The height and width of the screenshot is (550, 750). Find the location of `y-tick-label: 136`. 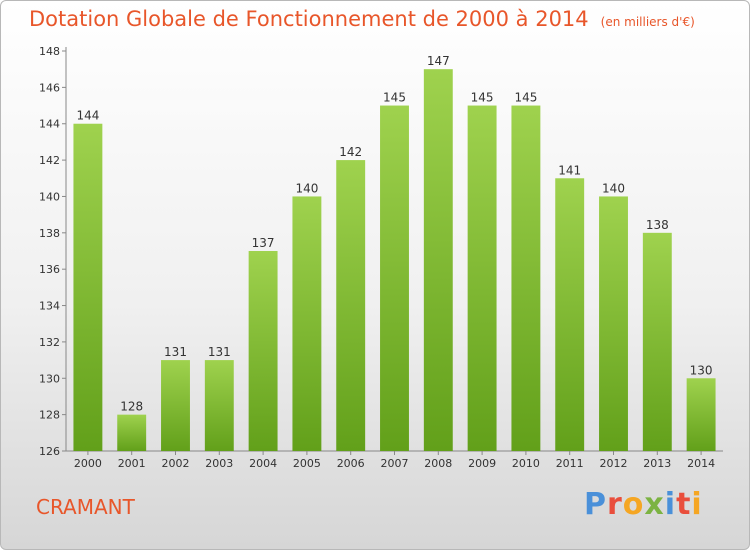

y-tick-label: 136 is located at coordinates (49, 269).